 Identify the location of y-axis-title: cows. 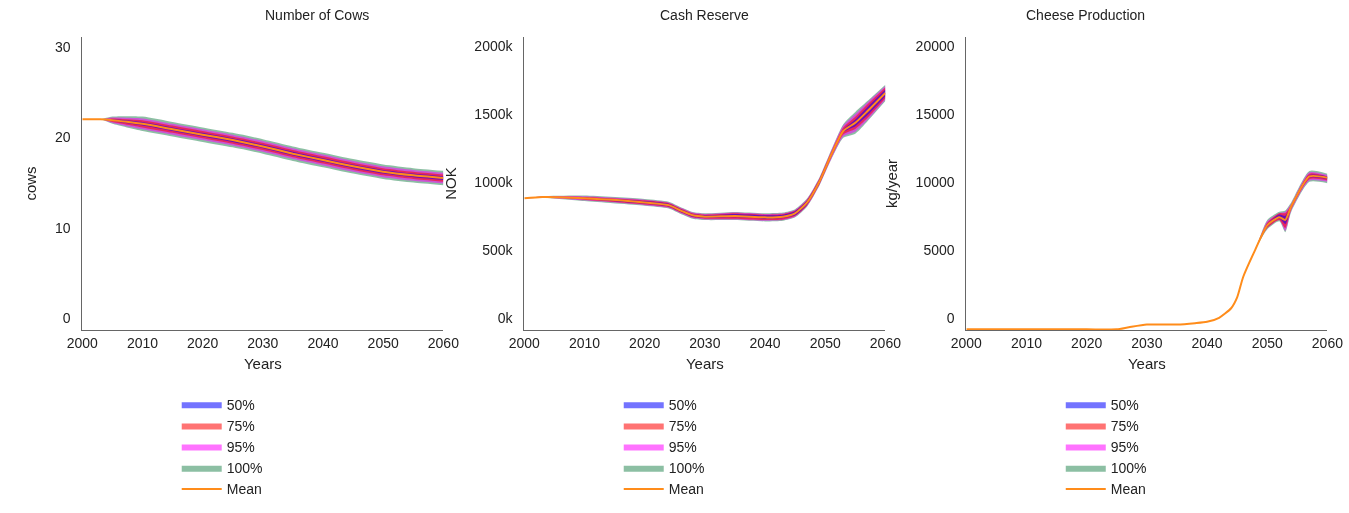
(31, 183).